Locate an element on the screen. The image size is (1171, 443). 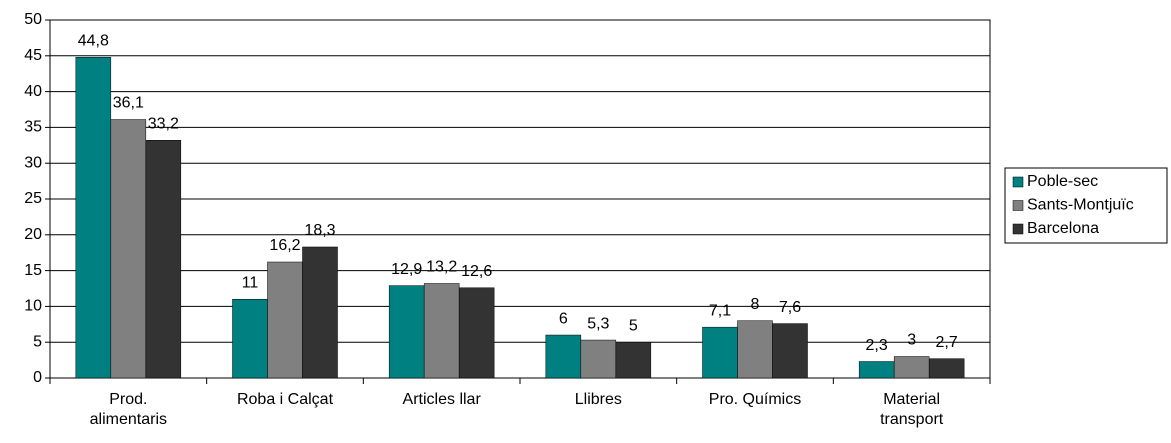
value-label: 33,2 is located at coordinates (163, 124).